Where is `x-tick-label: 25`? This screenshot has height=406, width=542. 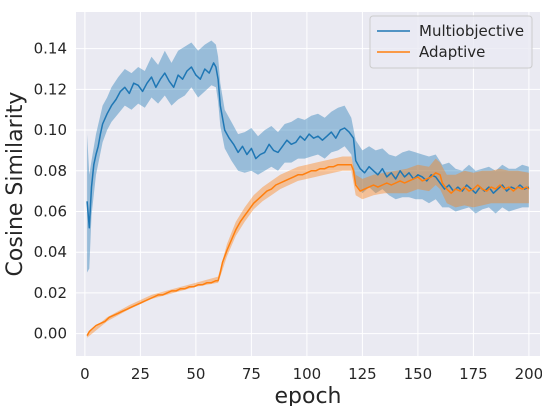
x-tick-label: 25 is located at coordinates (140, 374).